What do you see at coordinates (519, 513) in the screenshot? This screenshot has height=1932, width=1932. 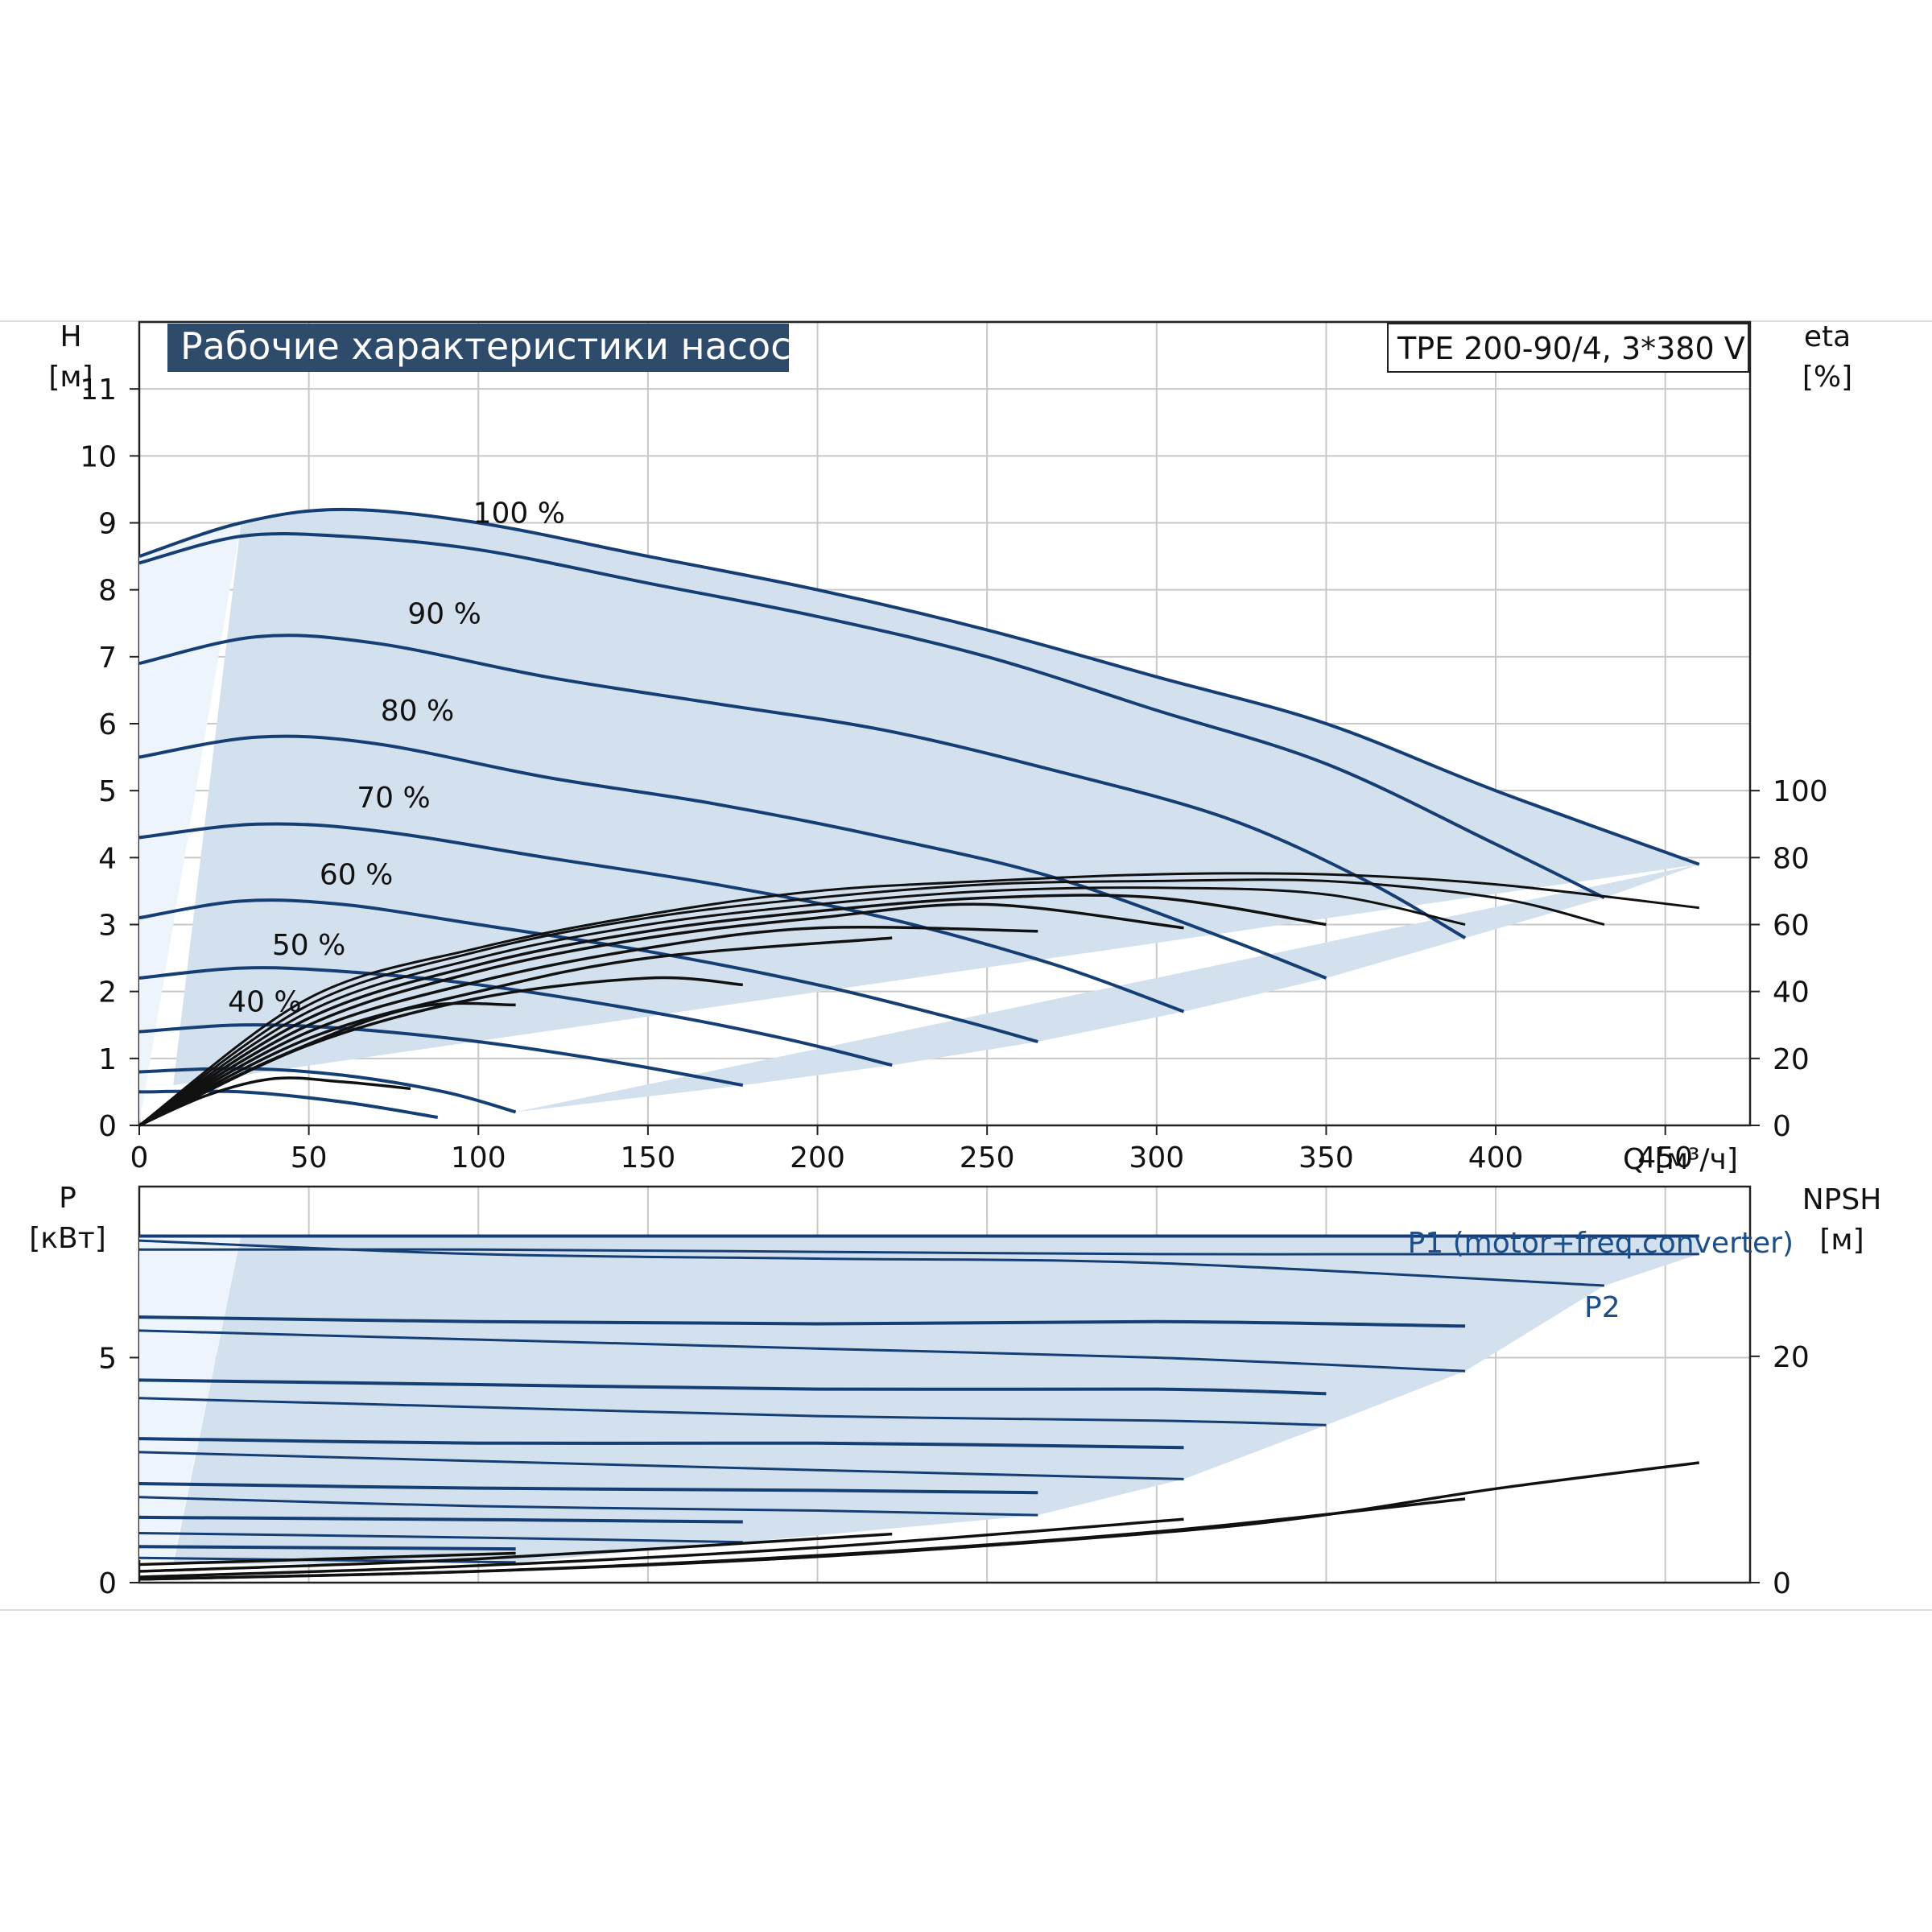 I see `speed-curve-label: 100 %` at bounding box center [519, 513].